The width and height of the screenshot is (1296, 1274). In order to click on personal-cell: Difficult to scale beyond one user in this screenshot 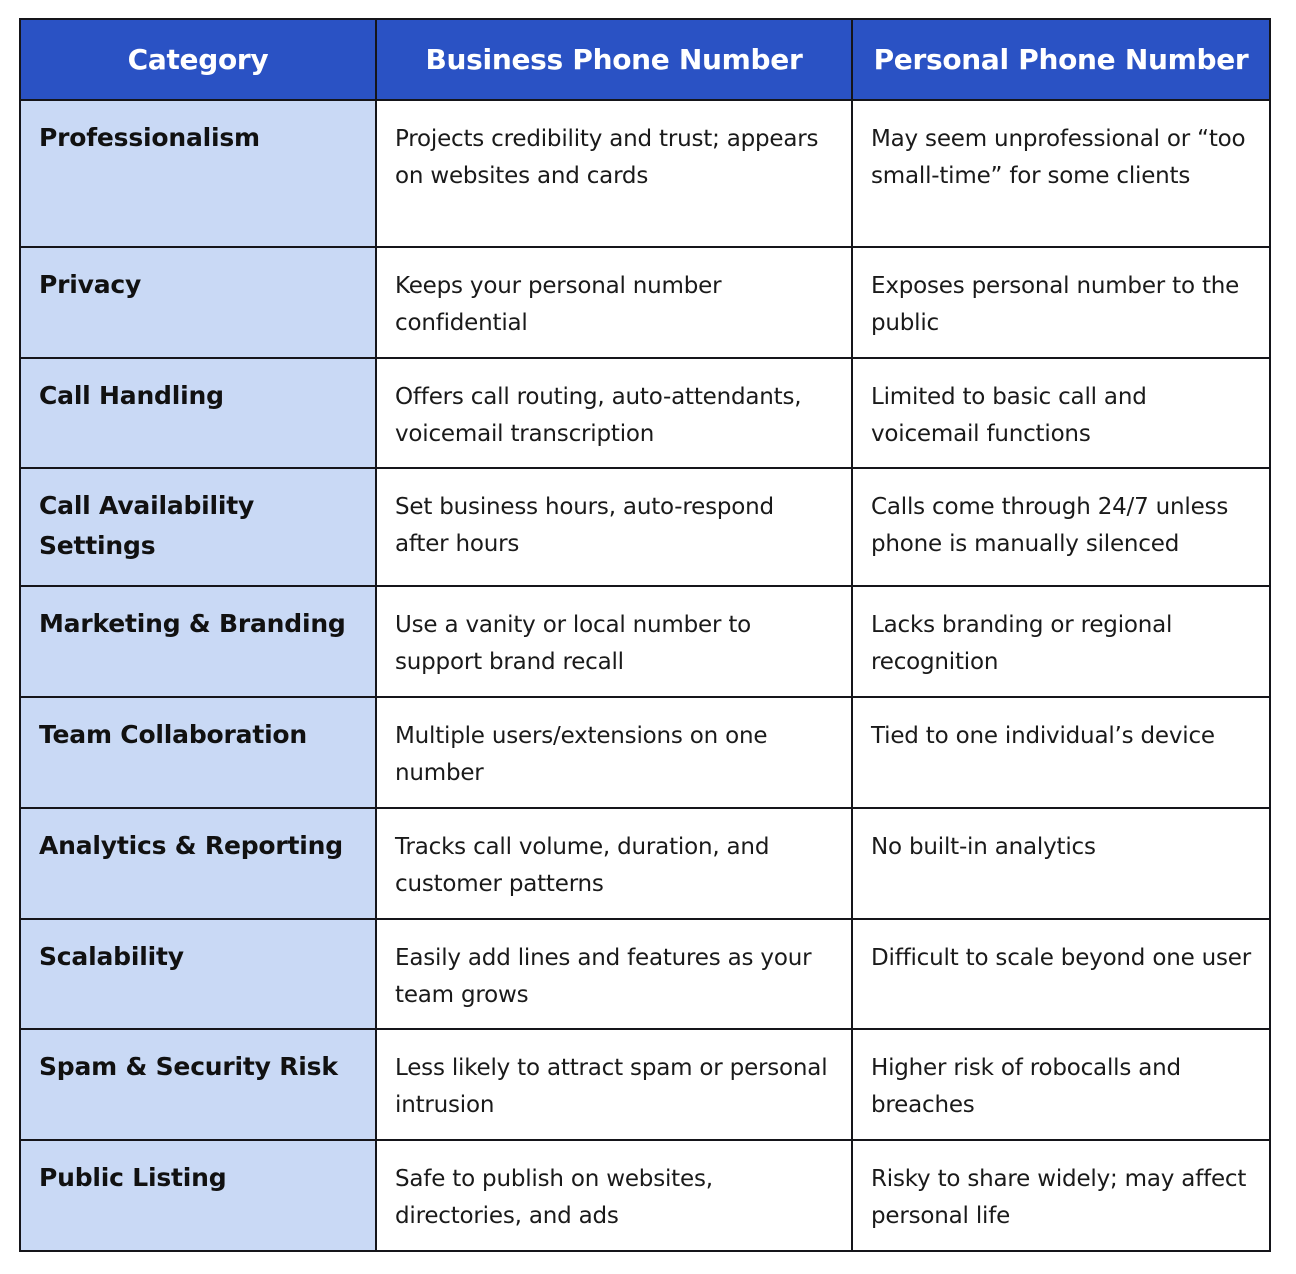, I will do `click(1061, 974)`.